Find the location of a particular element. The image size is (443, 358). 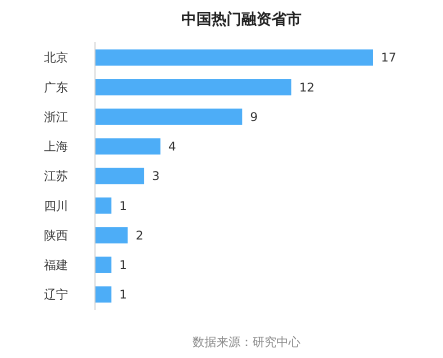

data-label: 3 is located at coordinates (156, 176).